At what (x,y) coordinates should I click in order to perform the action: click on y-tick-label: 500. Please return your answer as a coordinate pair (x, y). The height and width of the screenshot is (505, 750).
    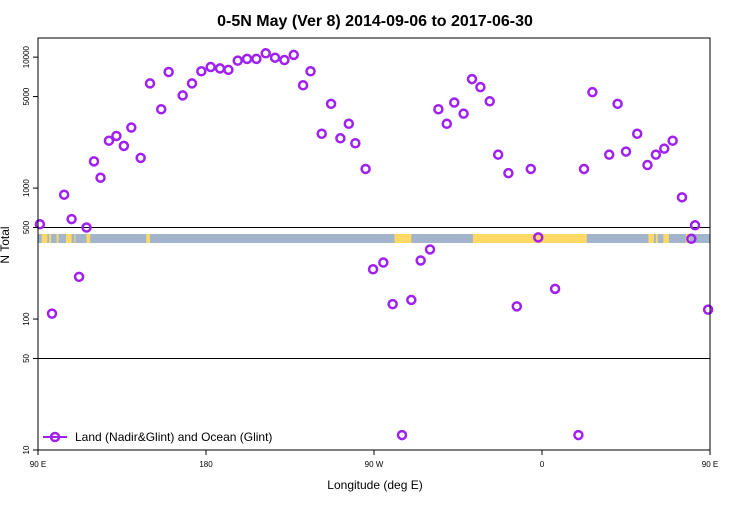
    Looking at the image, I should click on (26, 227).